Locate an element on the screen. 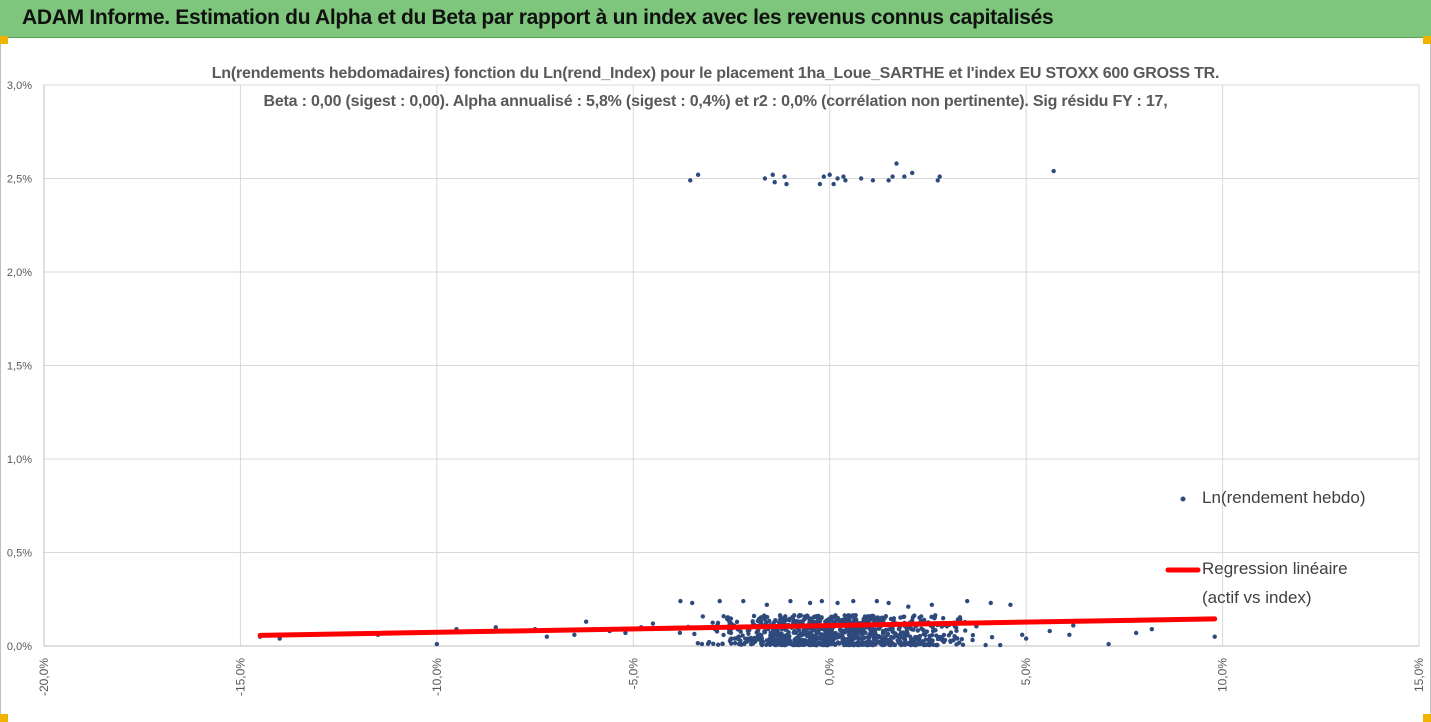 The image size is (1431, 722). y-tick-label: 2,5% is located at coordinates (19, 180).